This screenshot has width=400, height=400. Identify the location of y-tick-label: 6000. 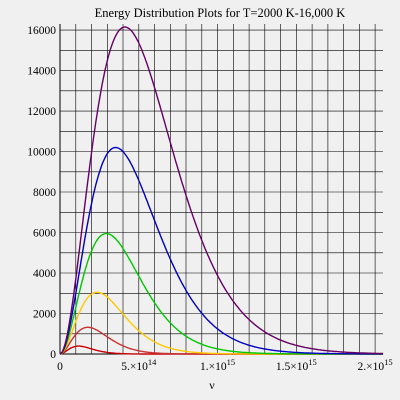
(44, 234).